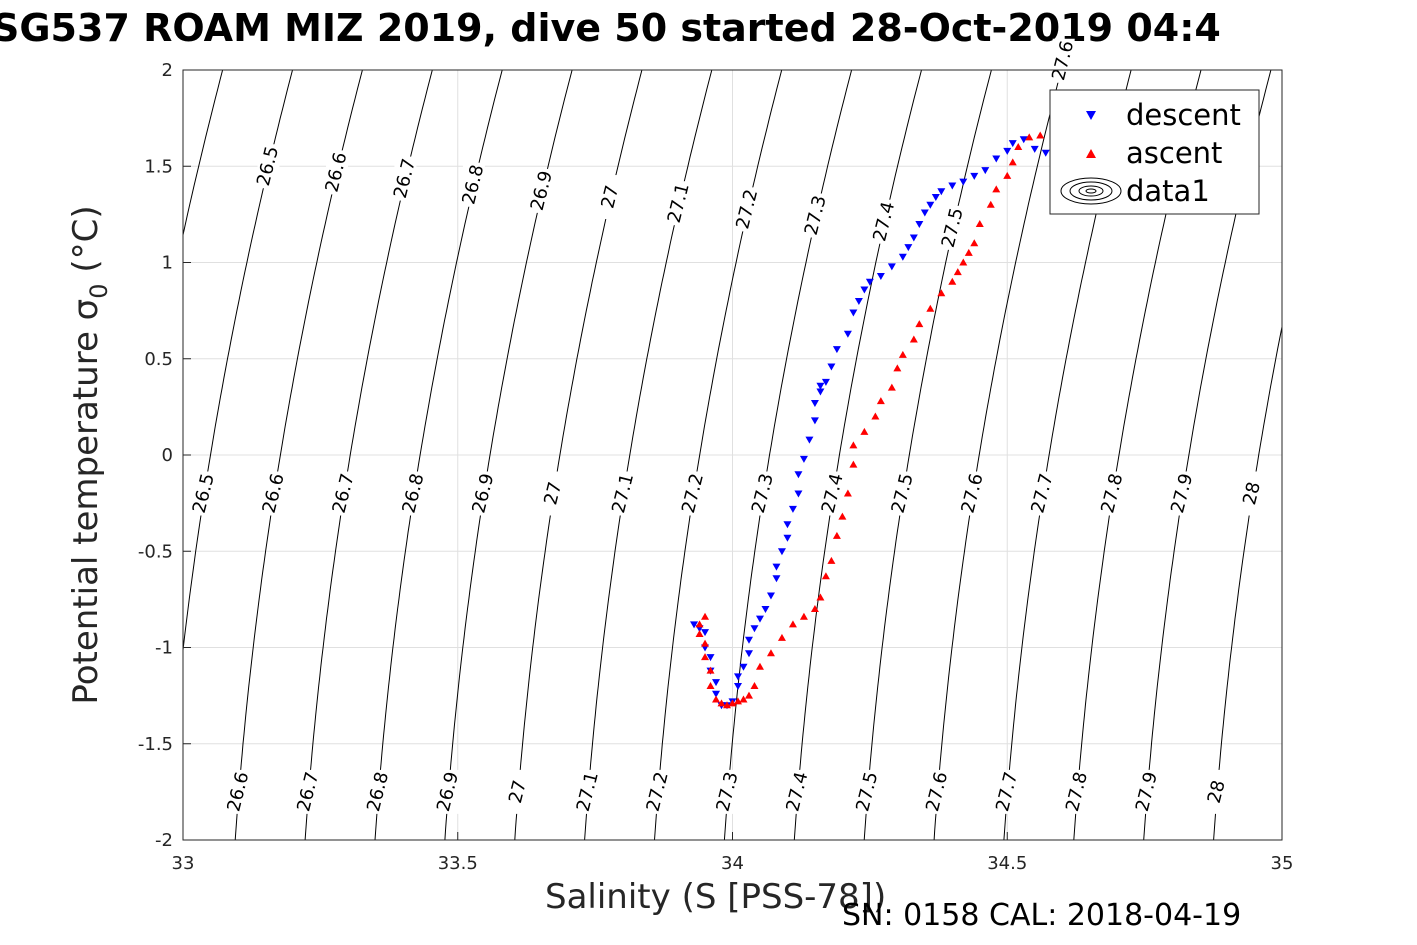  Describe the element at coordinates (99, 291) in the screenshot. I see `y-axis-subscript: 0` at that location.